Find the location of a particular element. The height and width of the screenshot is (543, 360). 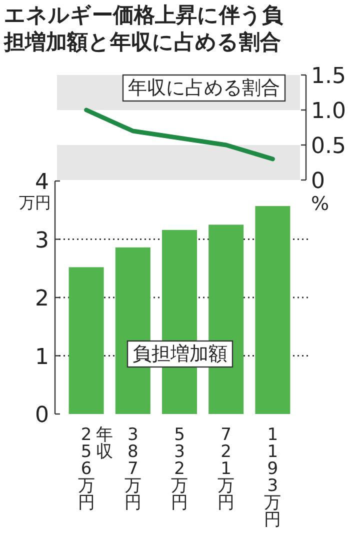

y-tick-label: 1.5 is located at coordinates (328, 76).